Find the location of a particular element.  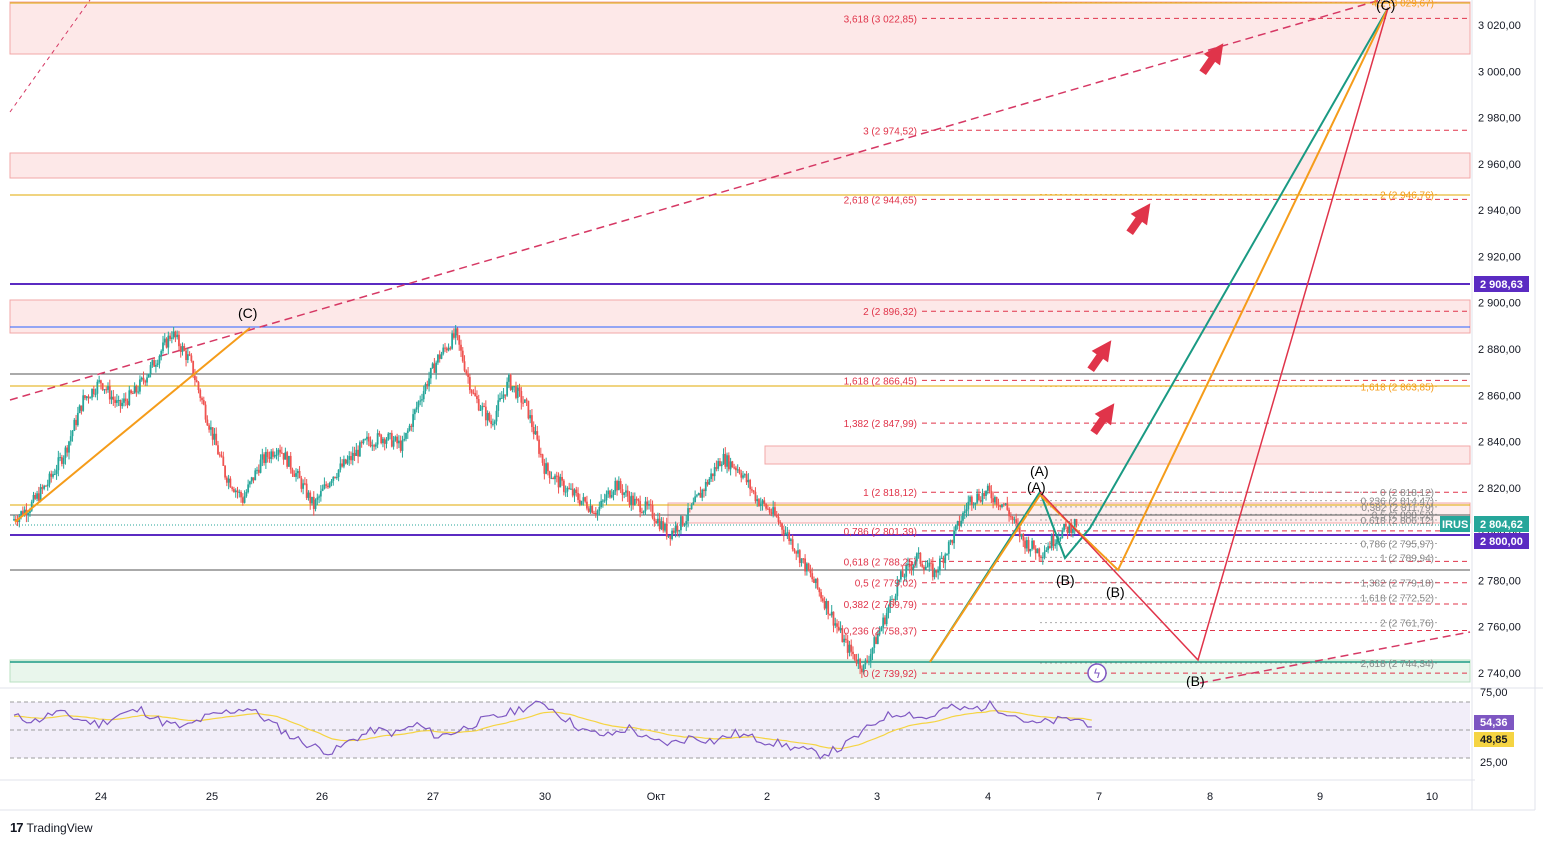

x-tick-label: 10 is located at coordinates (1432, 797).